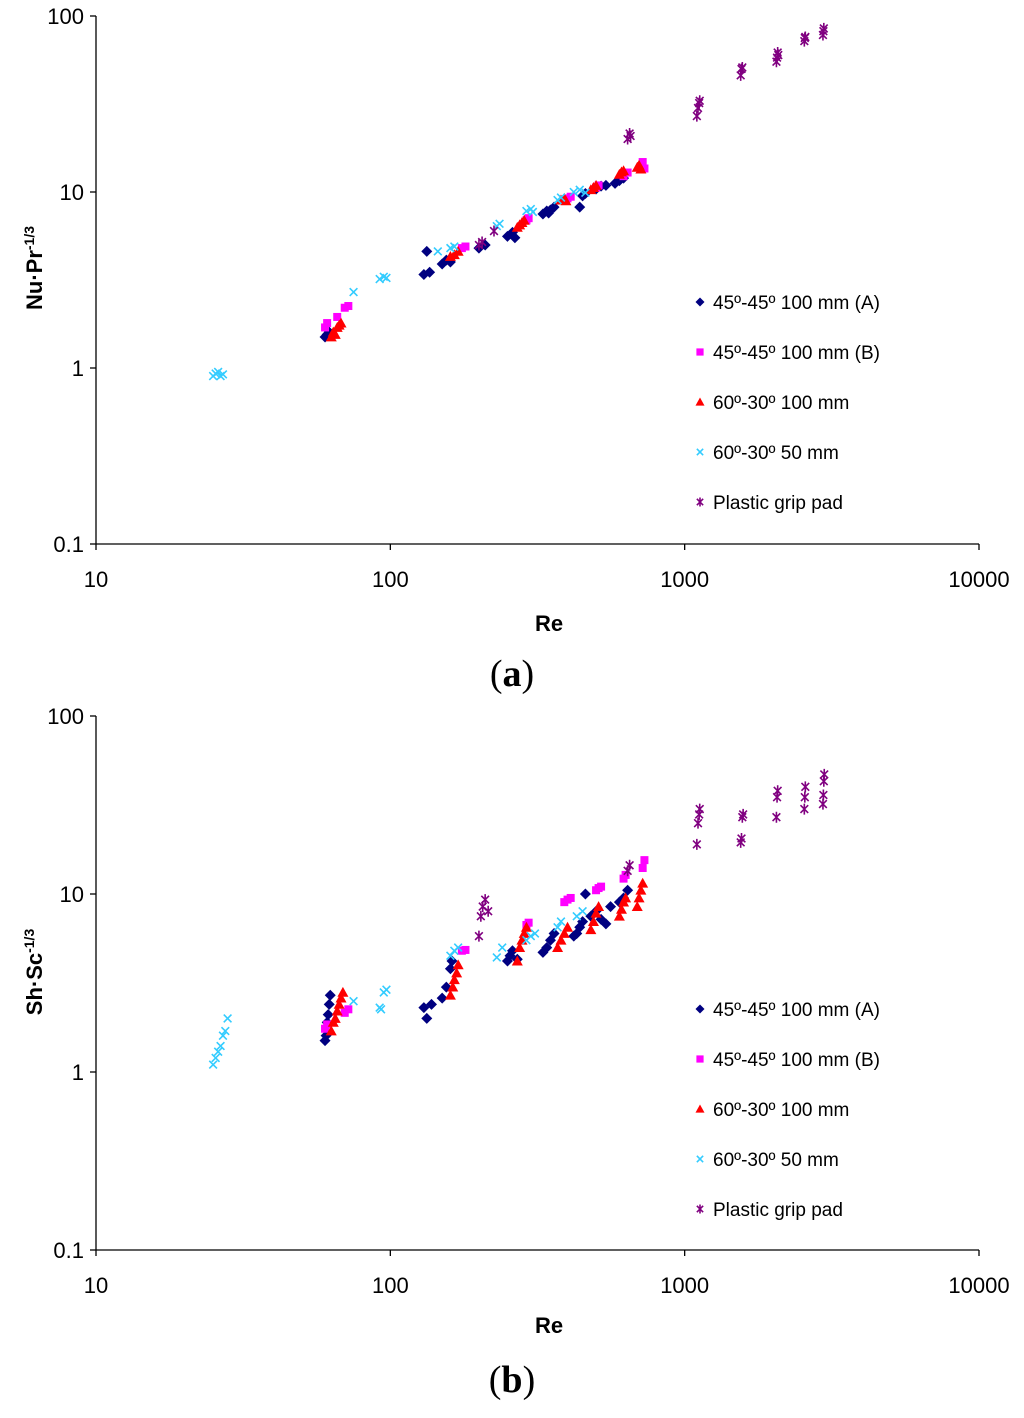  What do you see at coordinates (34, 268) in the screenshot?
I see `y-axis-label: Nu·Pr-1/3` at bounding box center [34, 268].